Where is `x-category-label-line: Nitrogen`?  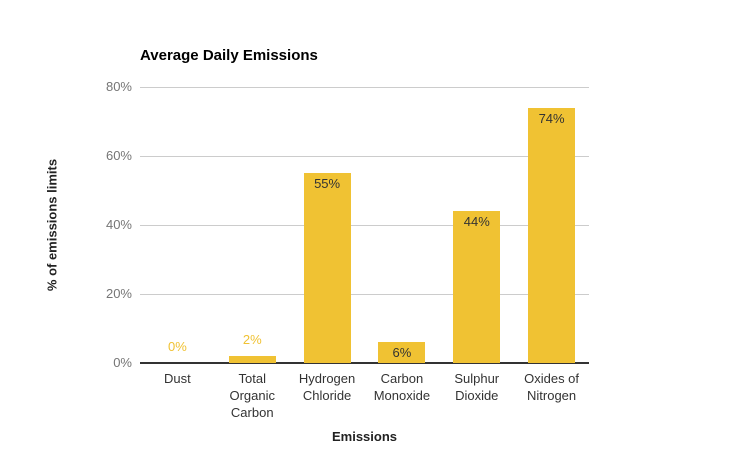 x-category-label-line: Nitrogen is located at coordinates (552, 395).